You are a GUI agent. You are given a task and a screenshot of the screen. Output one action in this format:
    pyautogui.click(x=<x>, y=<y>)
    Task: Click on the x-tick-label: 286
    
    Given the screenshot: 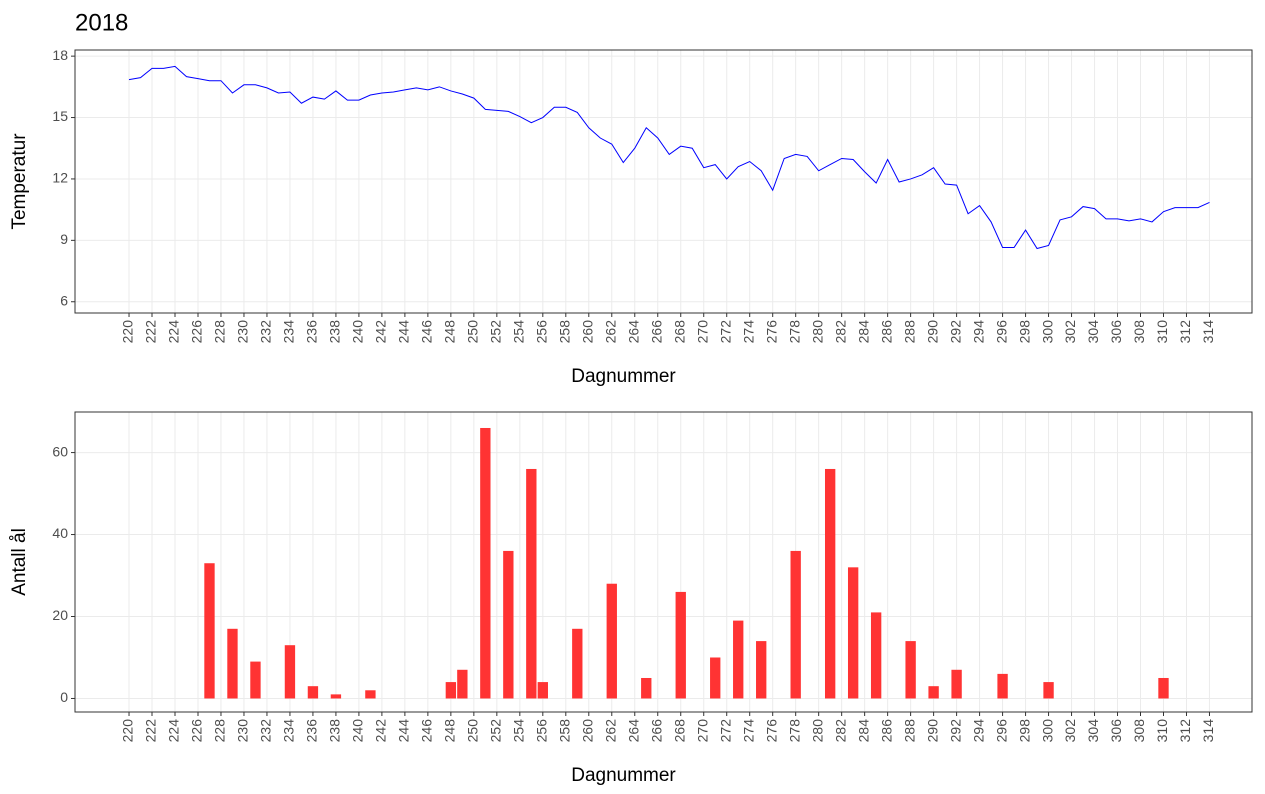 What is the action you would take?
    pyautogui.click(x=886, y=332)
    